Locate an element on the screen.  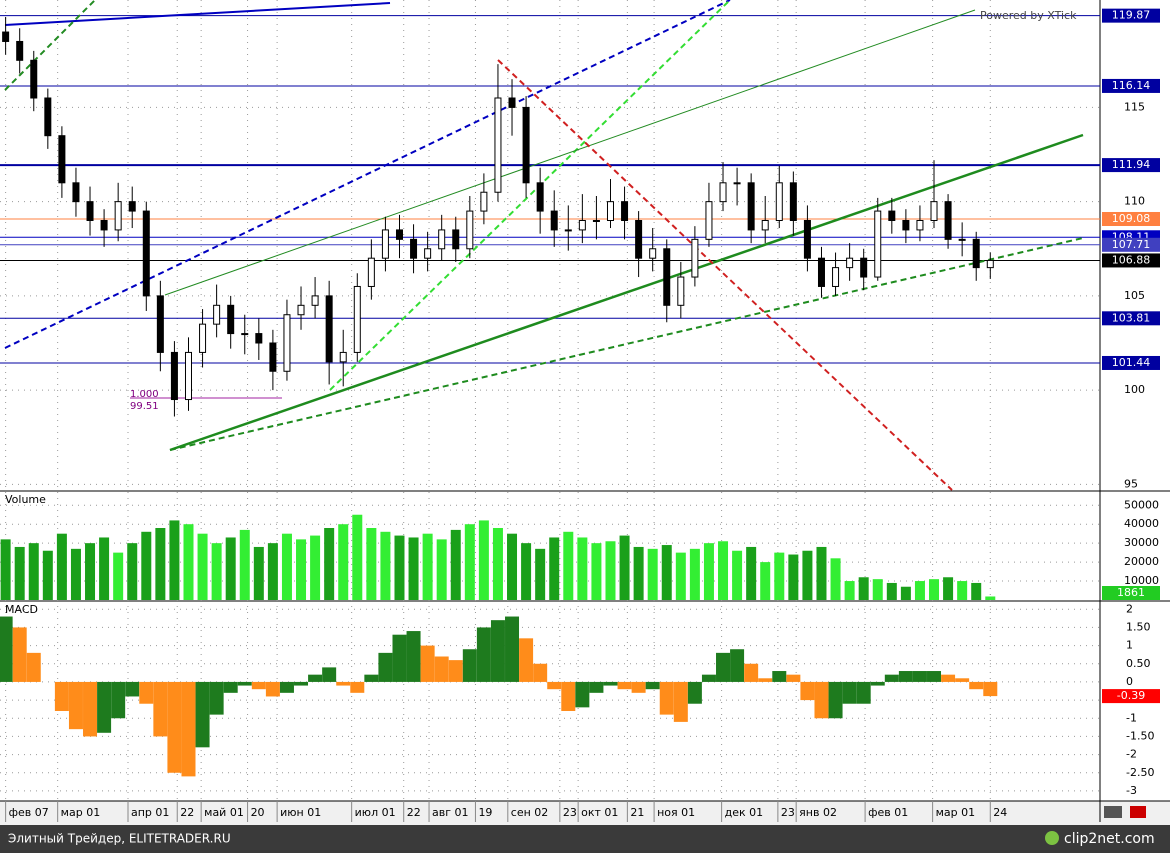
price-tag-label: 109.08 is located at coordinates (1131, 218).